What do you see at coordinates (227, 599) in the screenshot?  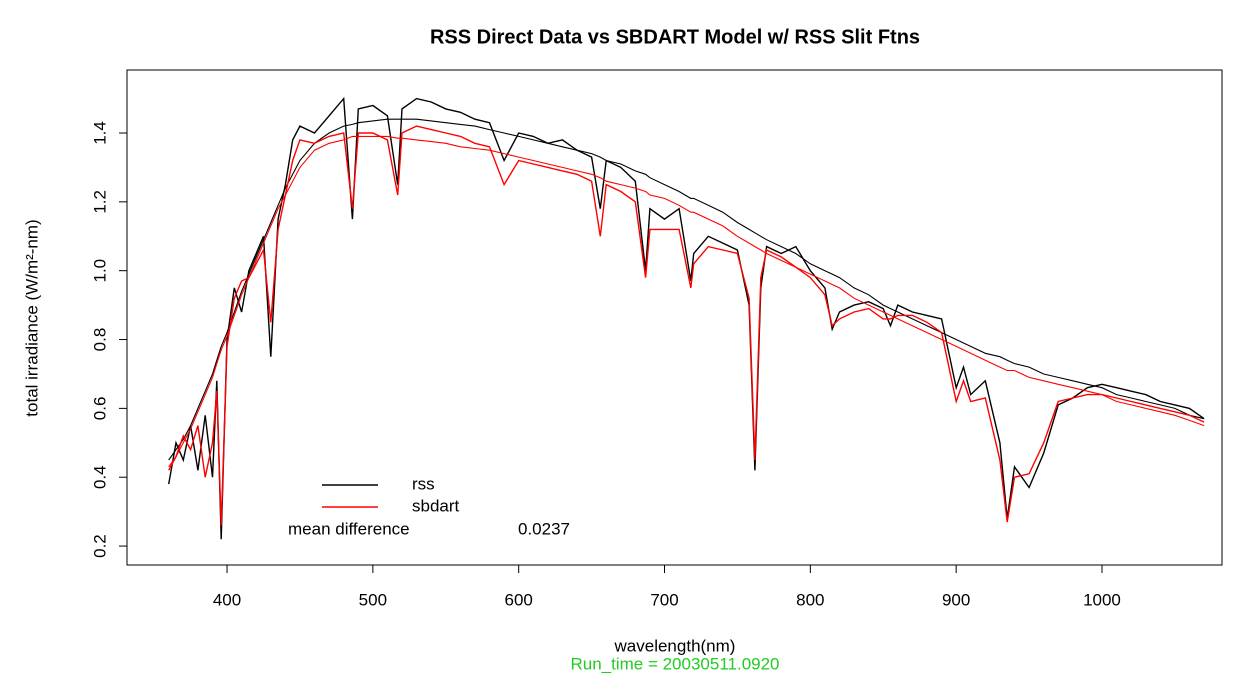 I see `x-tick-label: 400` at bounding box center [227, 599].